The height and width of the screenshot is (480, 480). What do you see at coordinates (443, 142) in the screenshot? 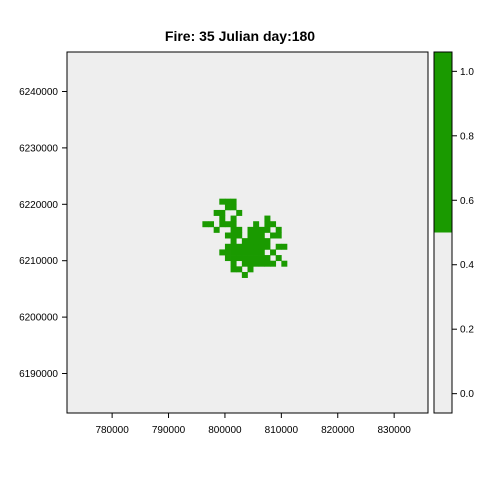
I see `legend-burned-swatch` at bounding box center [443, 142].